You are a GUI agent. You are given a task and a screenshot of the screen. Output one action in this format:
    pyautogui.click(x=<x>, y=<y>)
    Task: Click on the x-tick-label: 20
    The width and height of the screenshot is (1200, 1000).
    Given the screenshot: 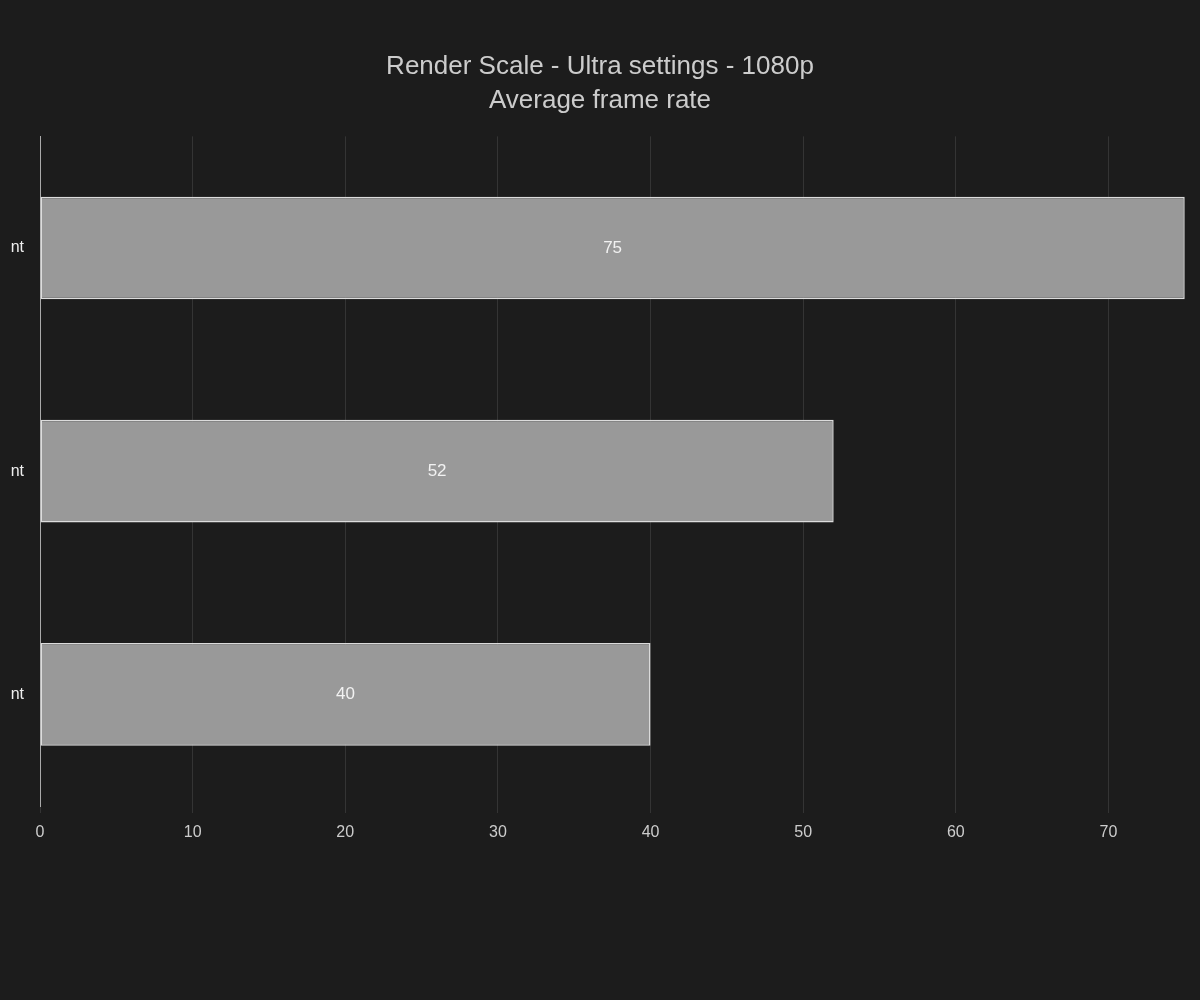 What is the action you would take?
    pyautogui.click(x=345, y=832)
    